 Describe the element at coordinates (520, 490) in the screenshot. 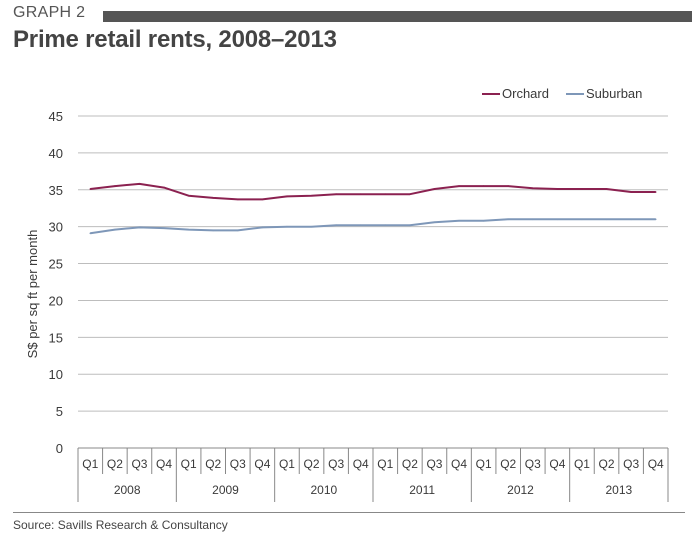

I see `year-label: 2012` at that location.